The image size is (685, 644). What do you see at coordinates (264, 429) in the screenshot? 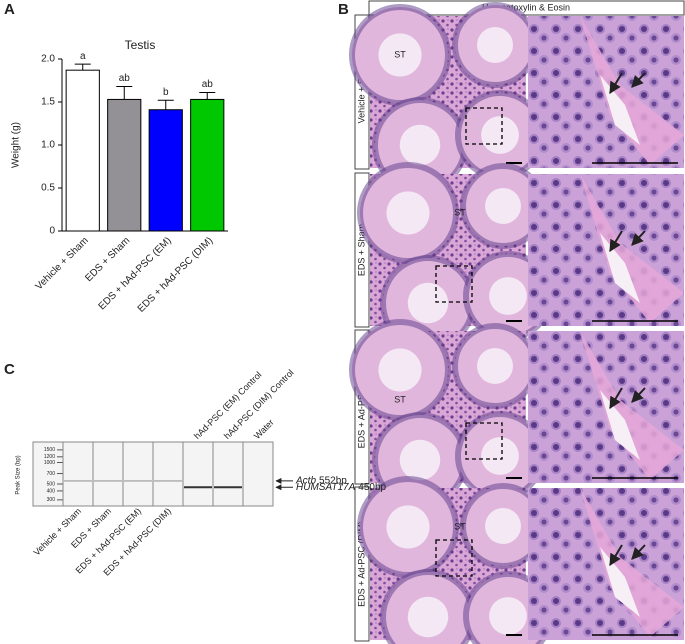
I see `lane-label: Water` at bounding box center [264, 429].